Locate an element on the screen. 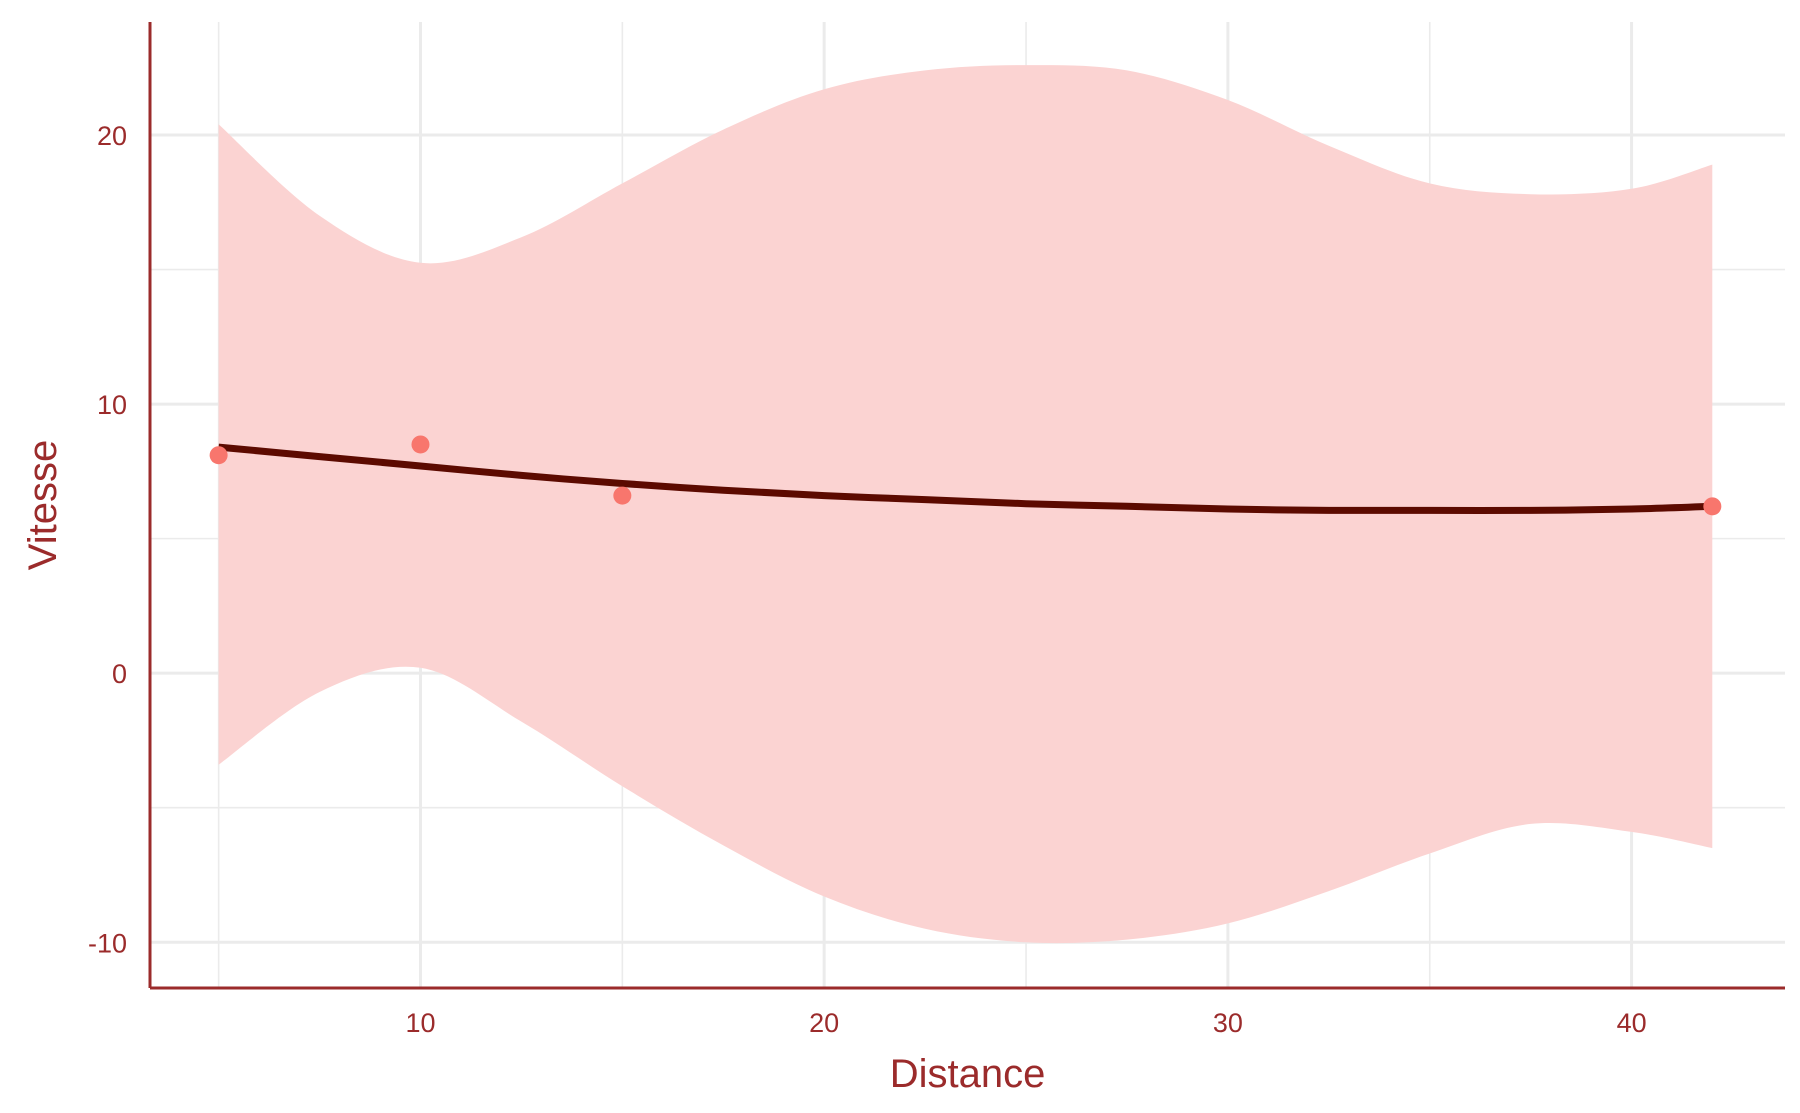 Image resolution: width=1800 pixels, height=1113 pixels. fit-line is located at coordinates (965, 478).